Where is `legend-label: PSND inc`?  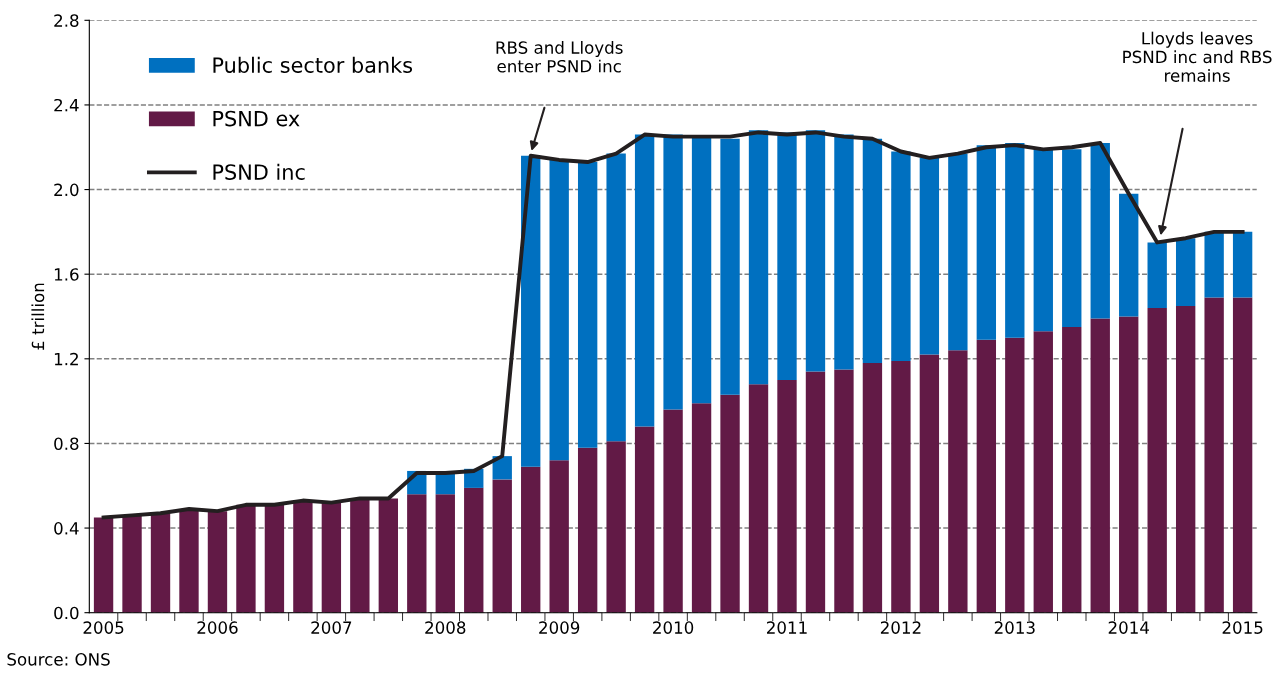 legend-label: PSND inc is located at coordinates (259, 171).